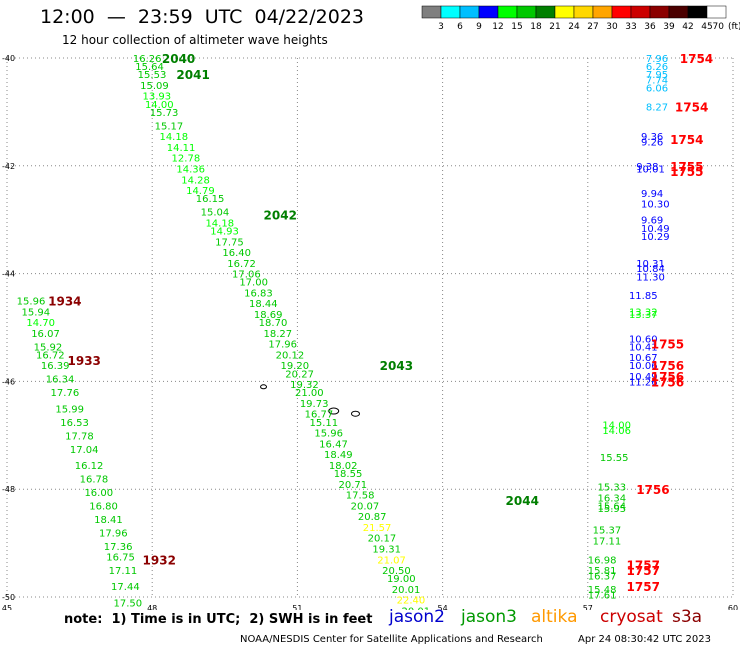  I want to click on pass-time-label: 1757, so click(643, 571).